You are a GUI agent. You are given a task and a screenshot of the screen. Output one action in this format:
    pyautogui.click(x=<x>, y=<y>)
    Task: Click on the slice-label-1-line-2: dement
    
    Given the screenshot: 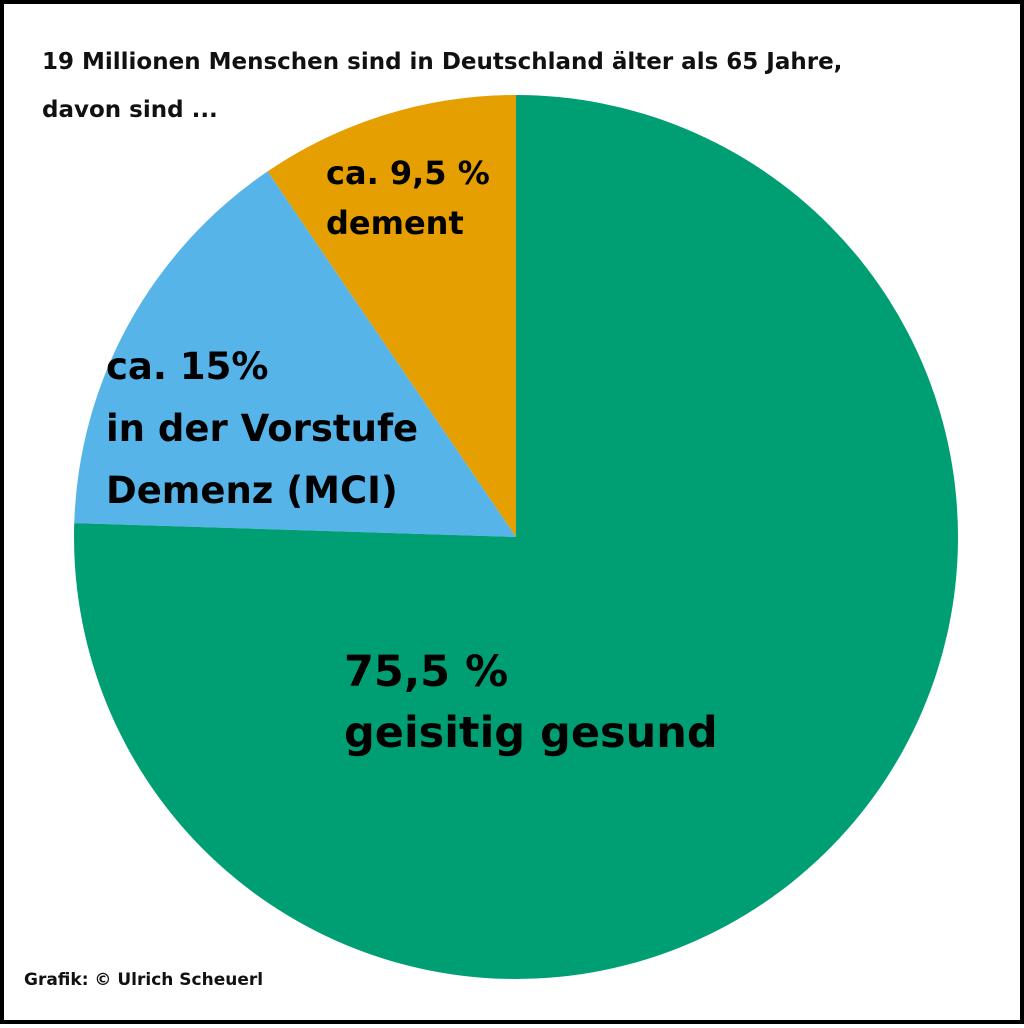 What is the action you would take?
    pyautogui.click(x=395, y=223)
    